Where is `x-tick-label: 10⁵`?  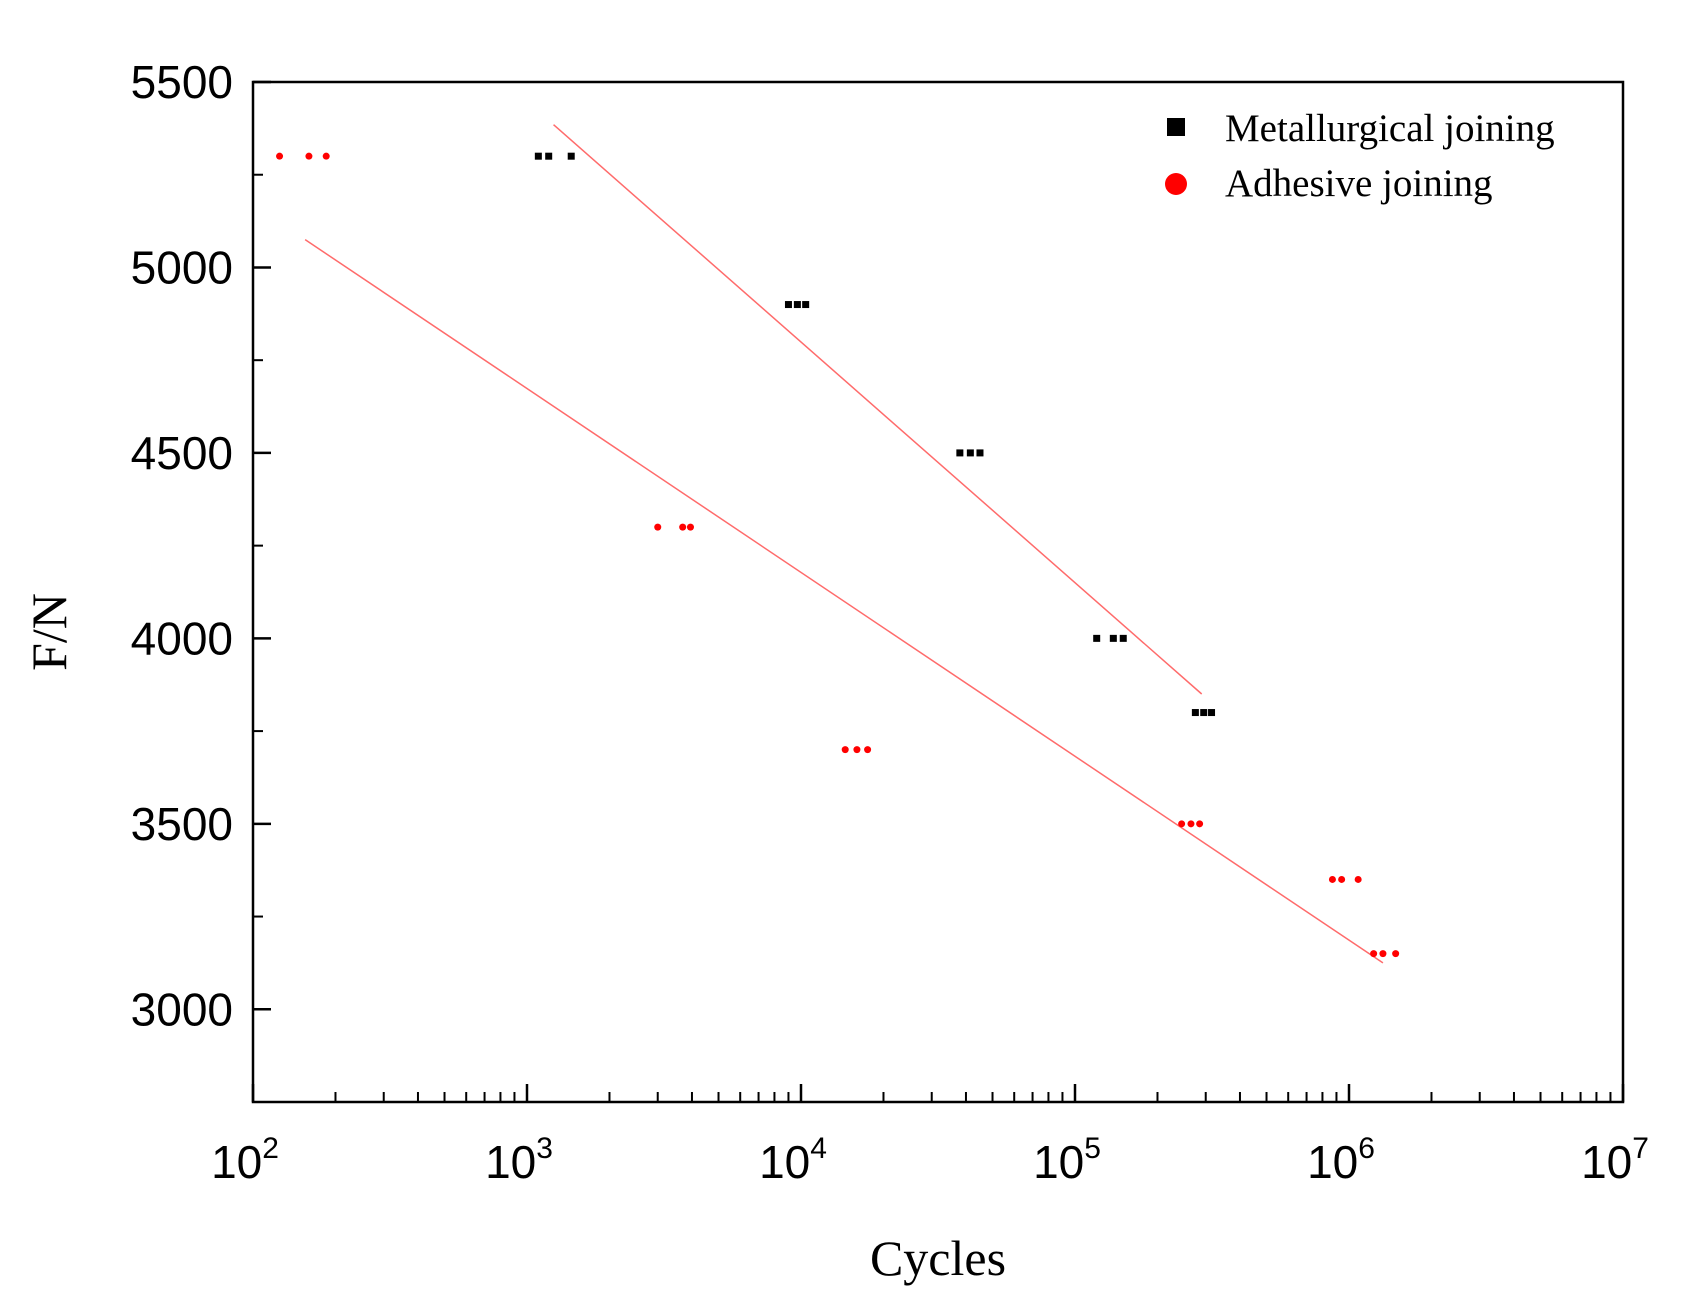 x-tick-label: 10⁵ is located at coordinates (1067, 1160).